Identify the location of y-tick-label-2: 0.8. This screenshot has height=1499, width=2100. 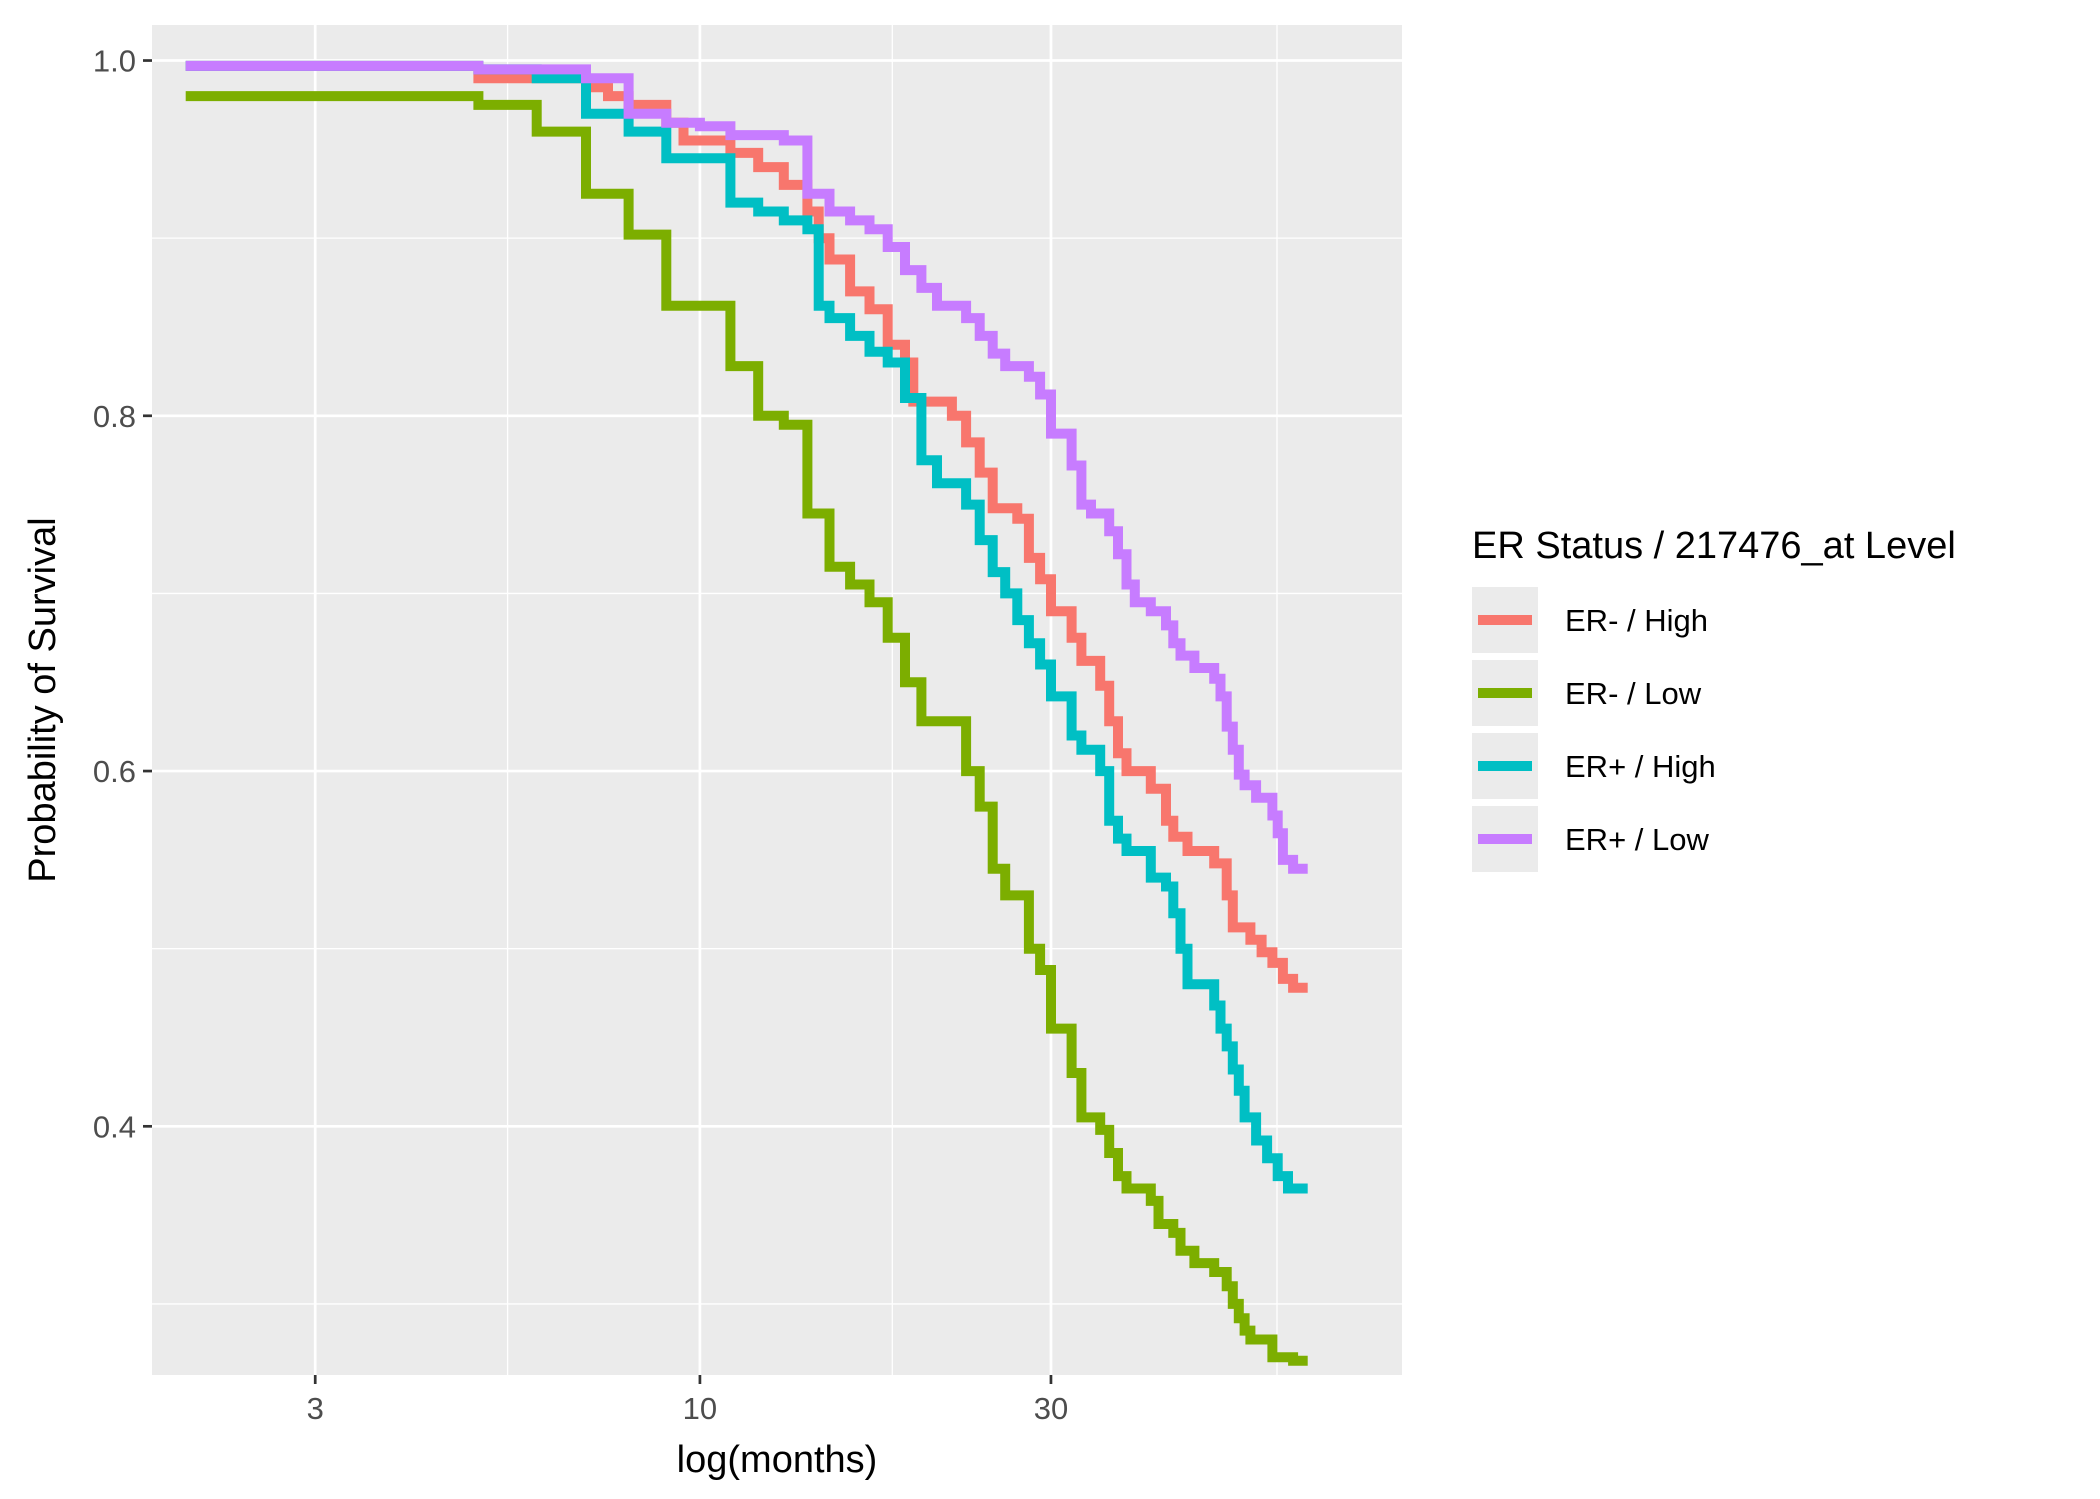
(114, 416).